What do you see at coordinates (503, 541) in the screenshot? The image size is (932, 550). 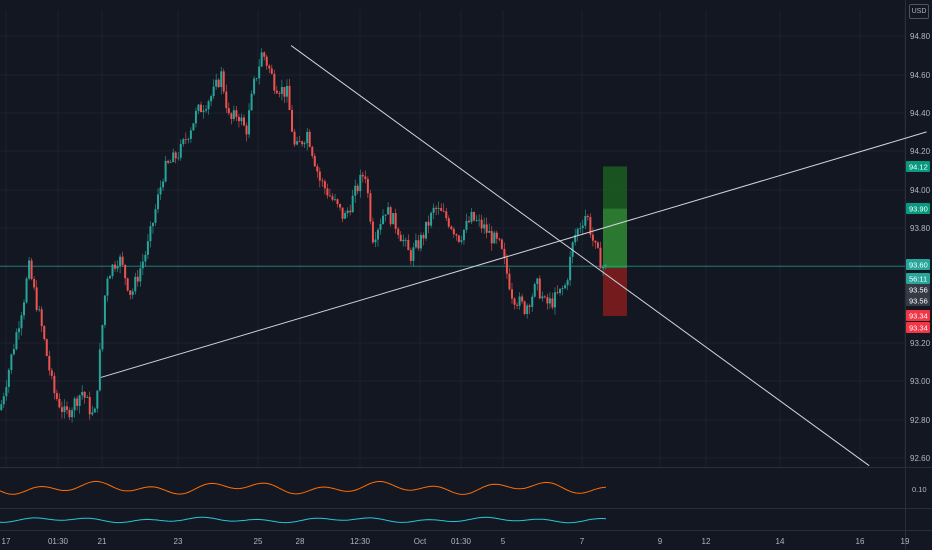 I see `time-tick-label: 5` at bounding box center [503, 541].